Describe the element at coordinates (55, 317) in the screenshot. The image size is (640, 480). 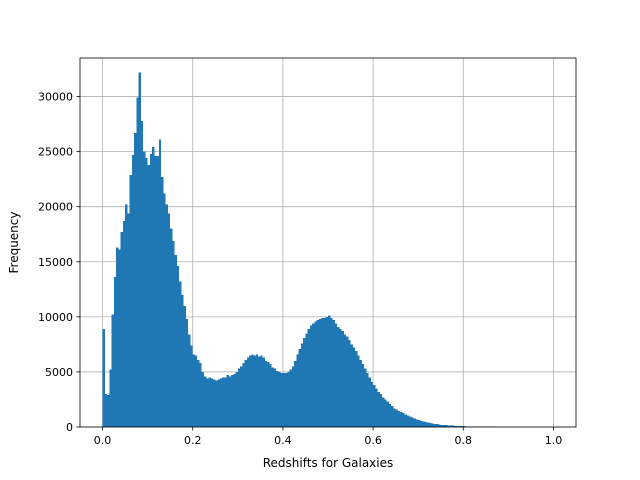
I see `y-tick-label: 10000` at that location.